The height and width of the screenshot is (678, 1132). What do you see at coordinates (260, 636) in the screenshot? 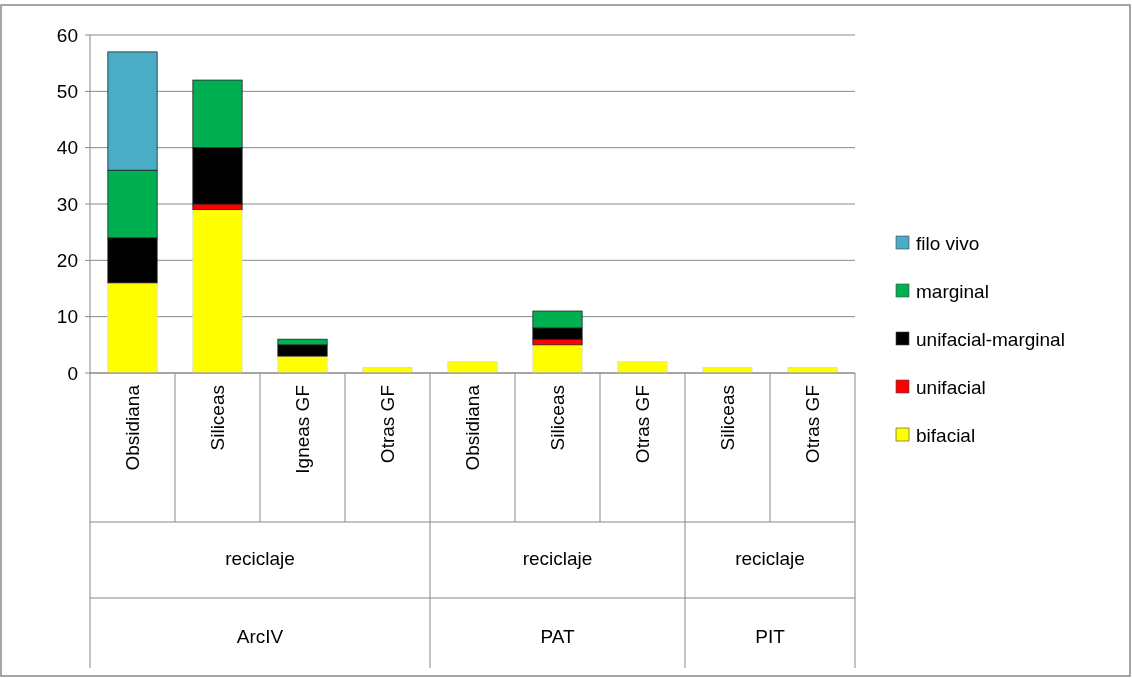
I see `text: ArcIV` at bounding box center [260, 636].